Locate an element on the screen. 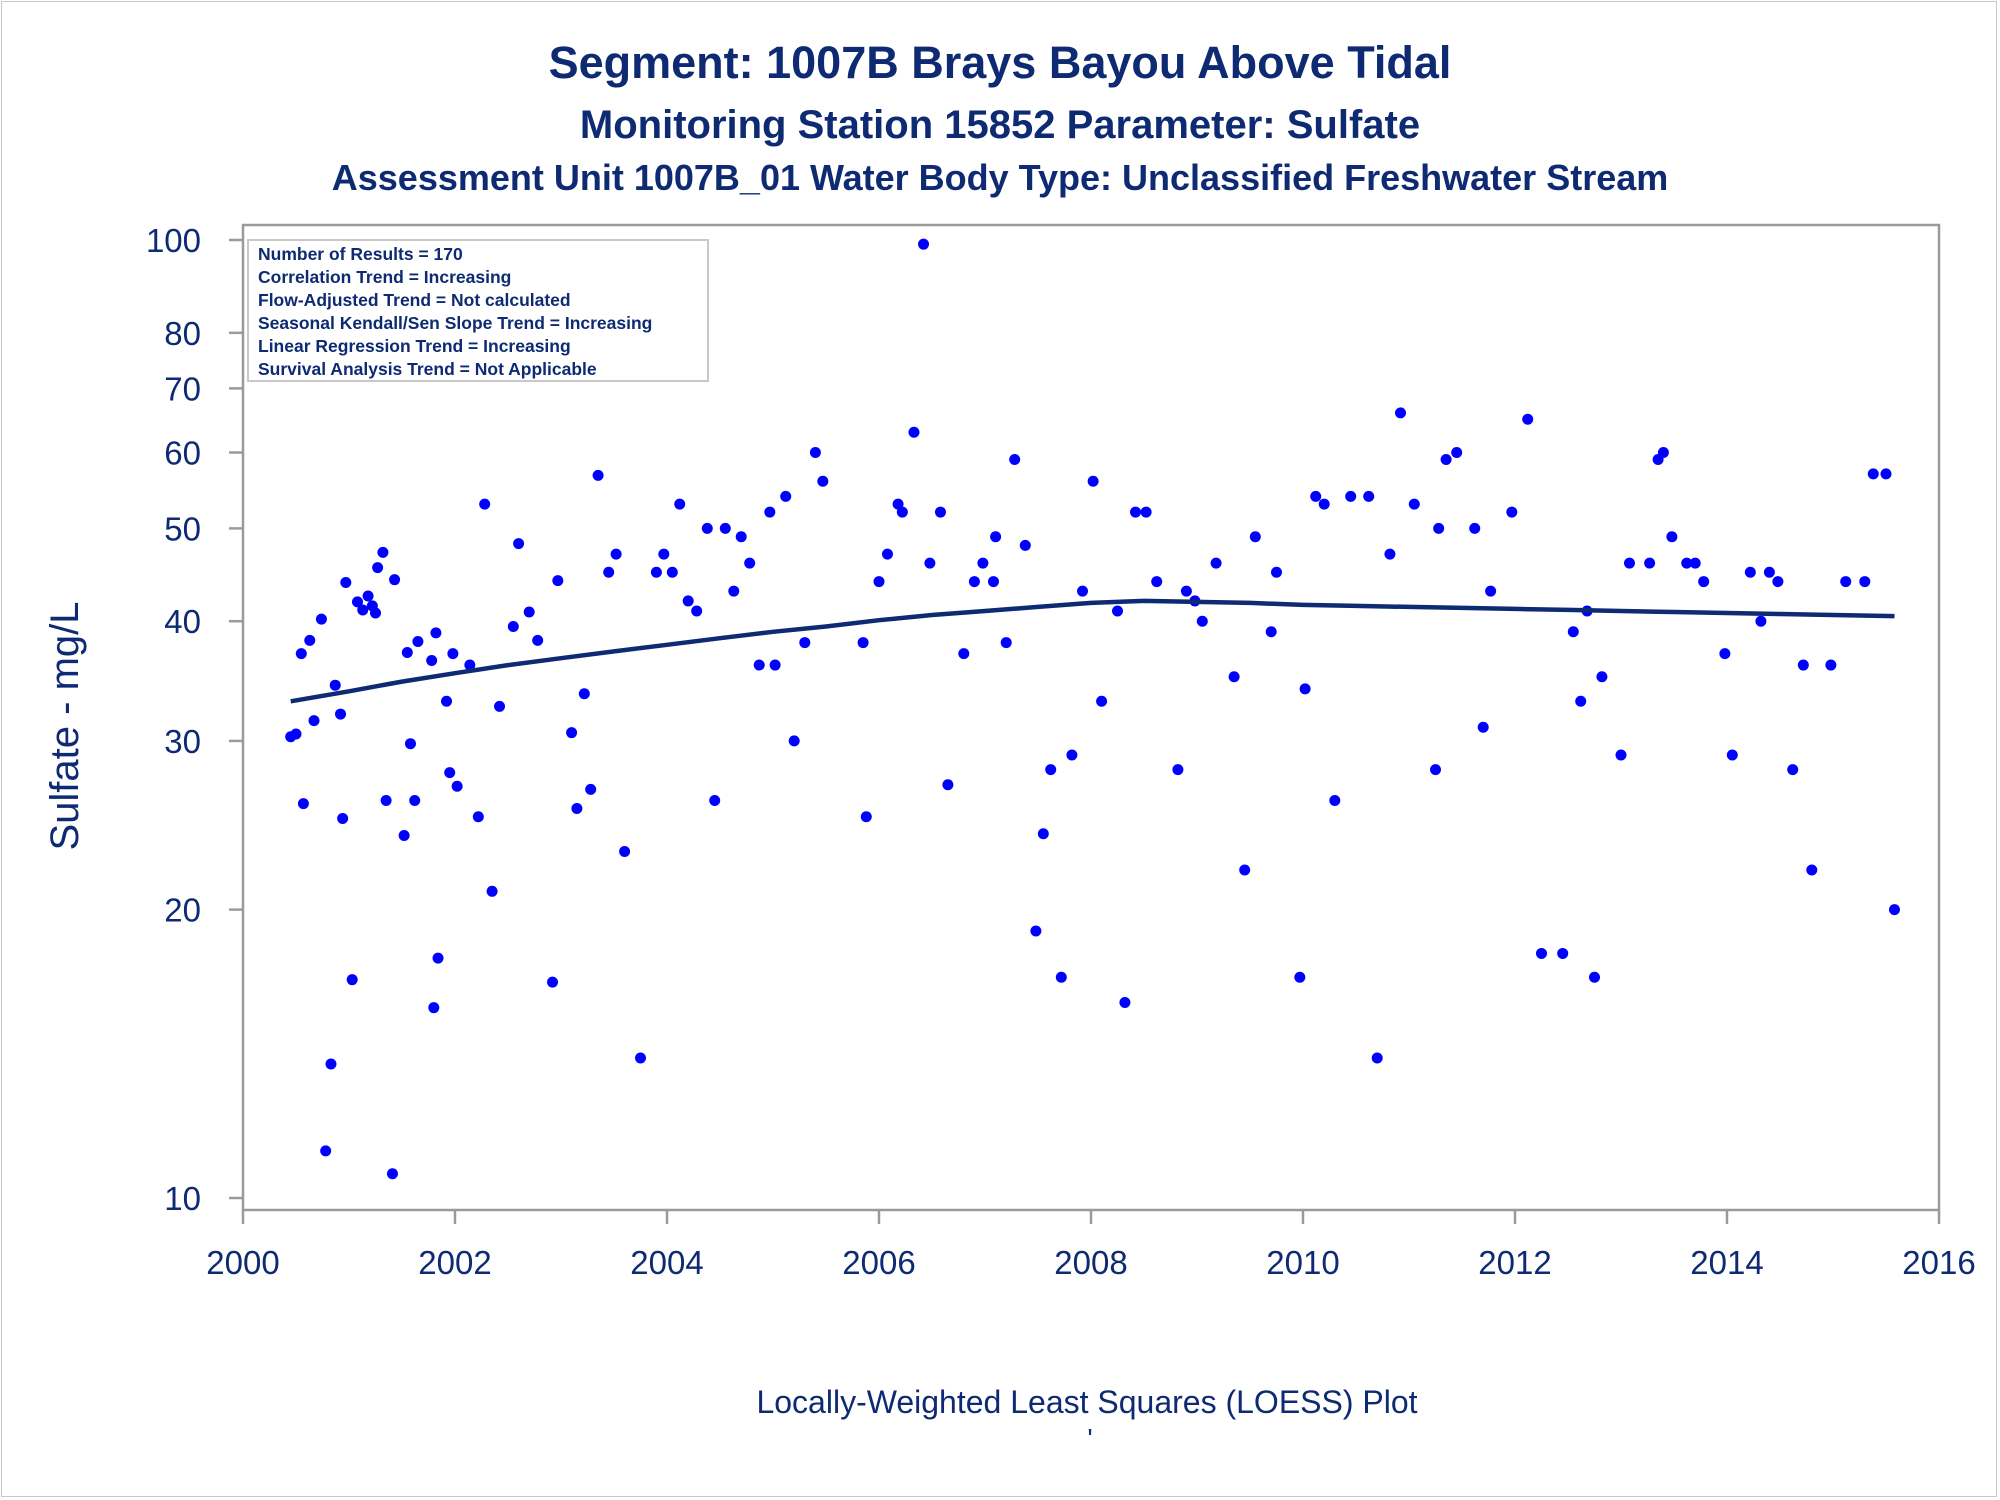 This screenshot has width=2000, height=1500. x-tick-label: 2014 is located at coordinates (1726, 1262).